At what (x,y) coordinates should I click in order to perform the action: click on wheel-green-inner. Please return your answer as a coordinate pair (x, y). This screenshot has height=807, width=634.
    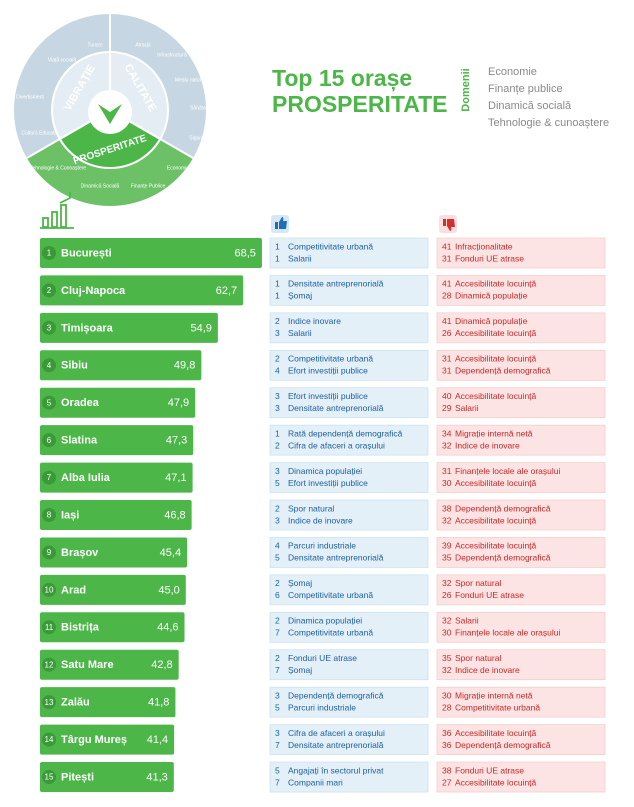
    Looking at the image, I should click on (110, 138).